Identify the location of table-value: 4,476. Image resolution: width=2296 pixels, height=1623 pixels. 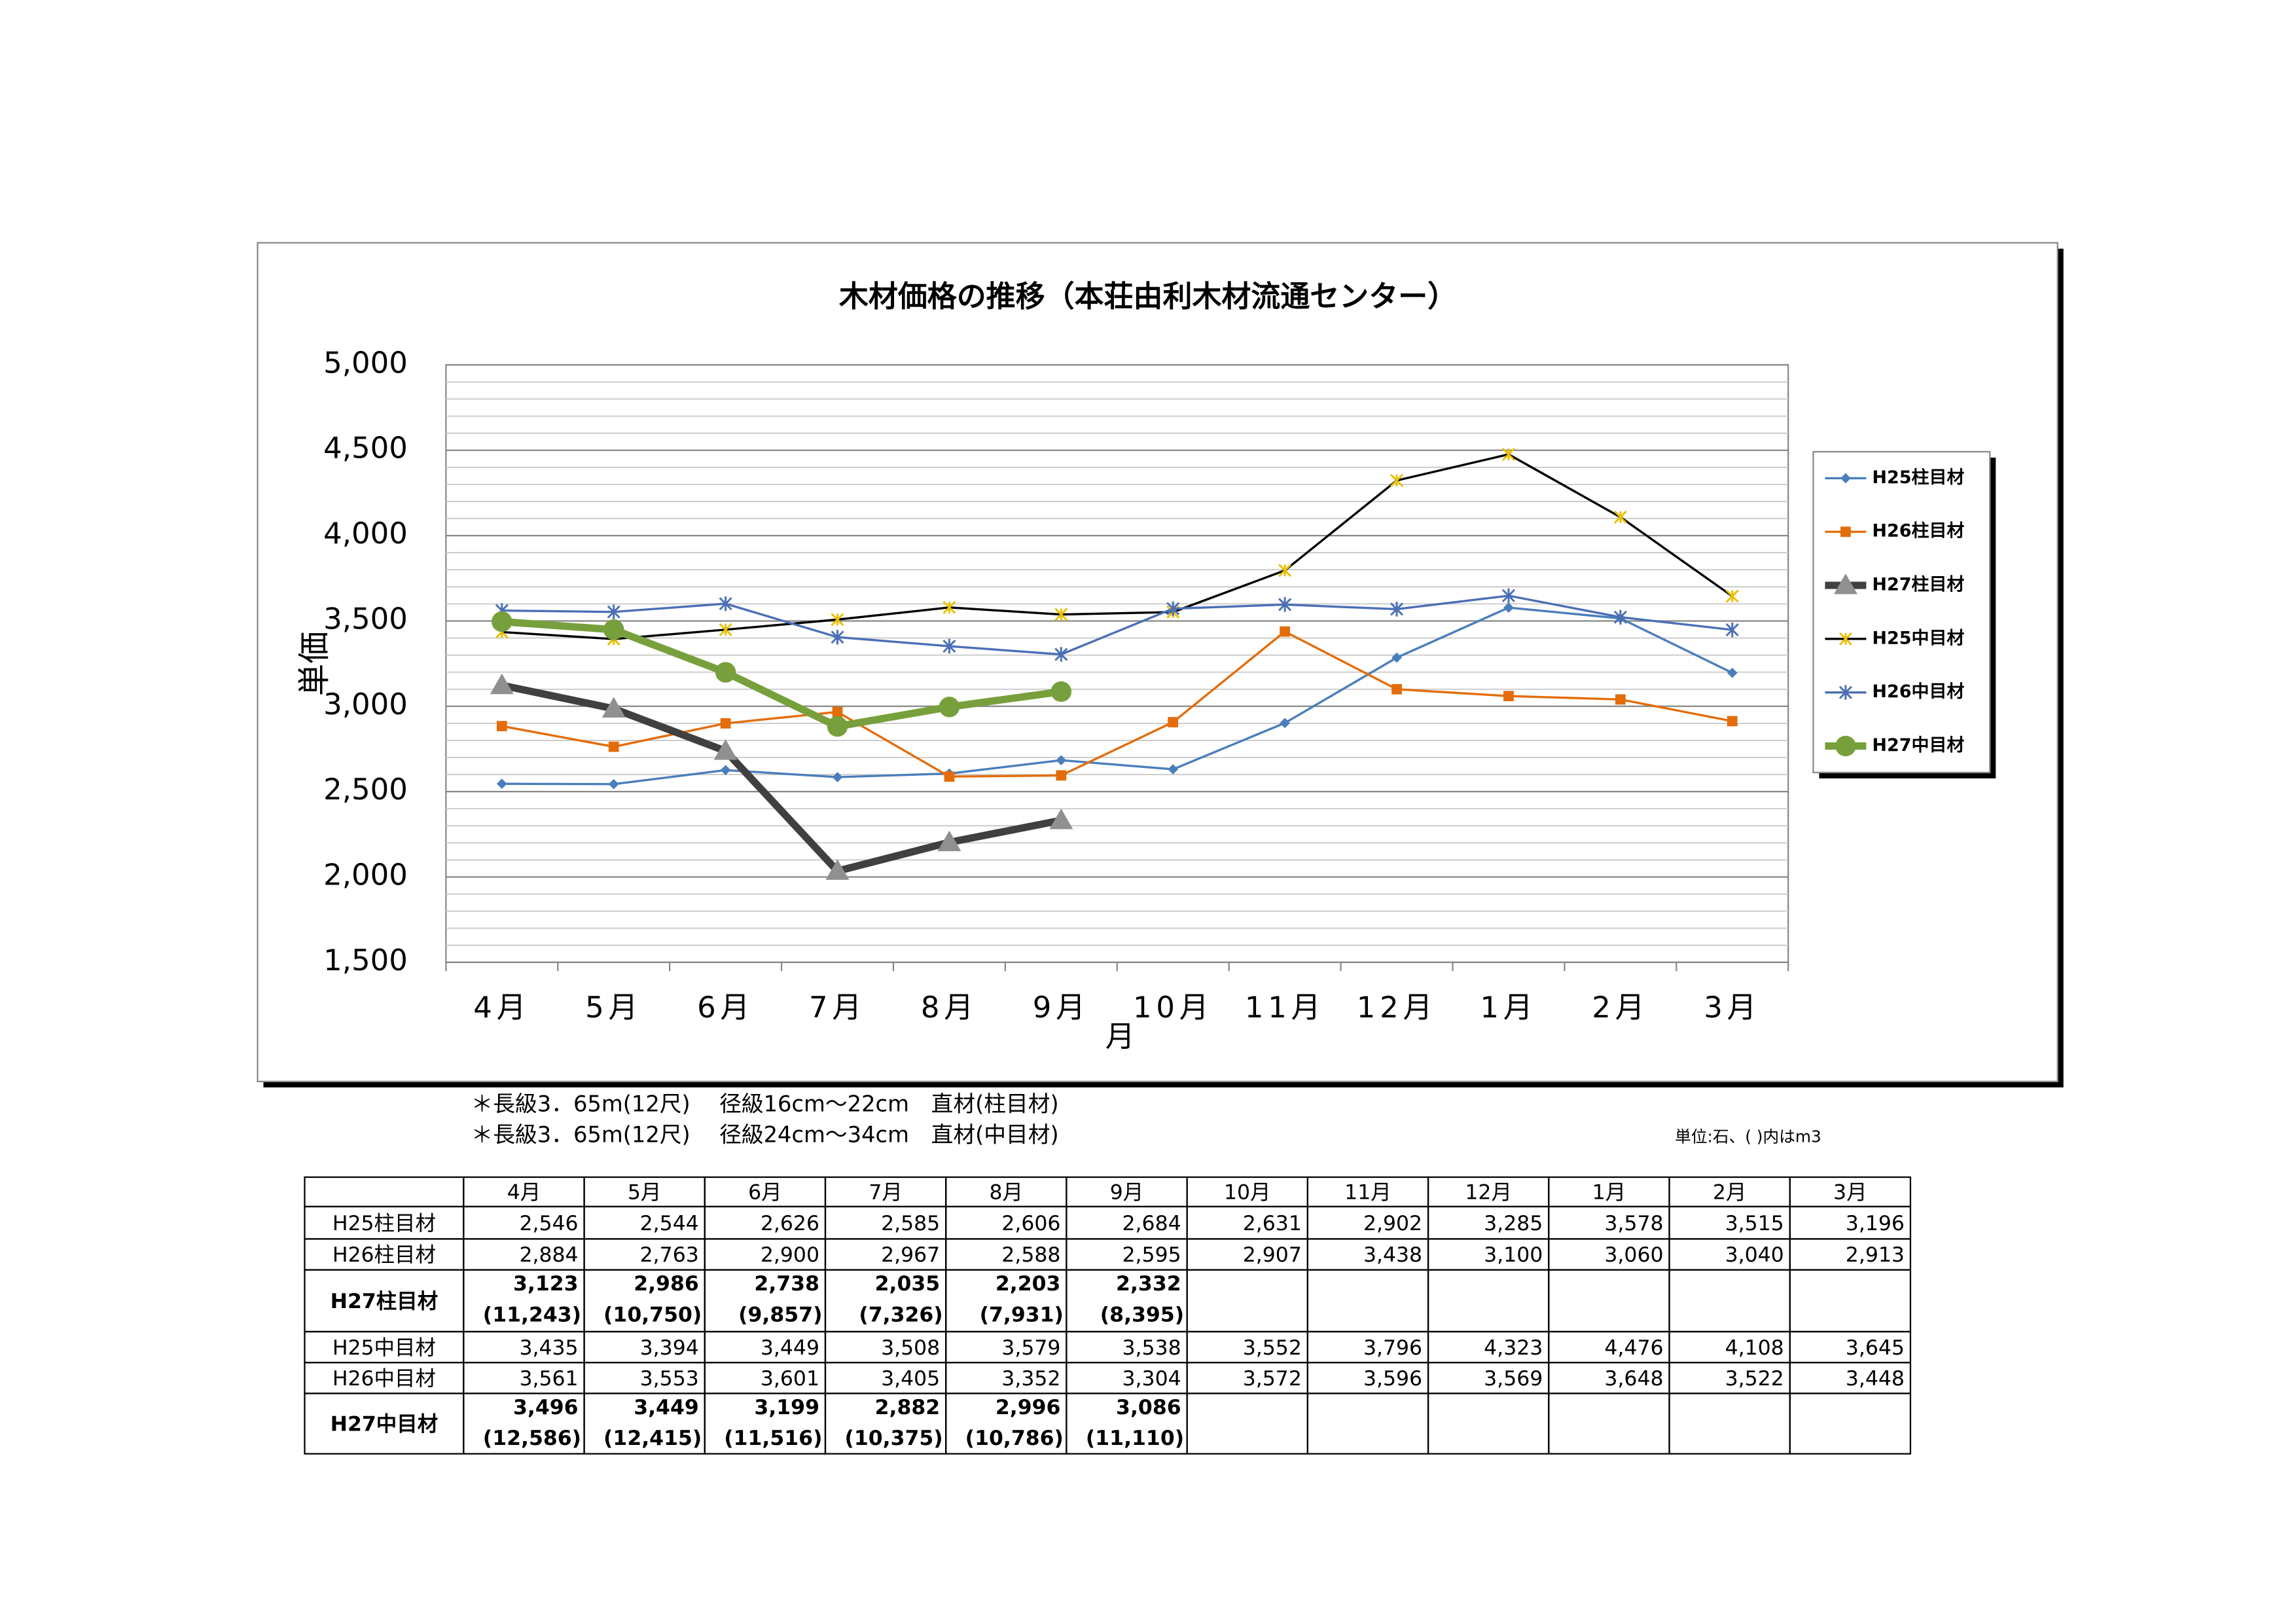
(1633, 1348).